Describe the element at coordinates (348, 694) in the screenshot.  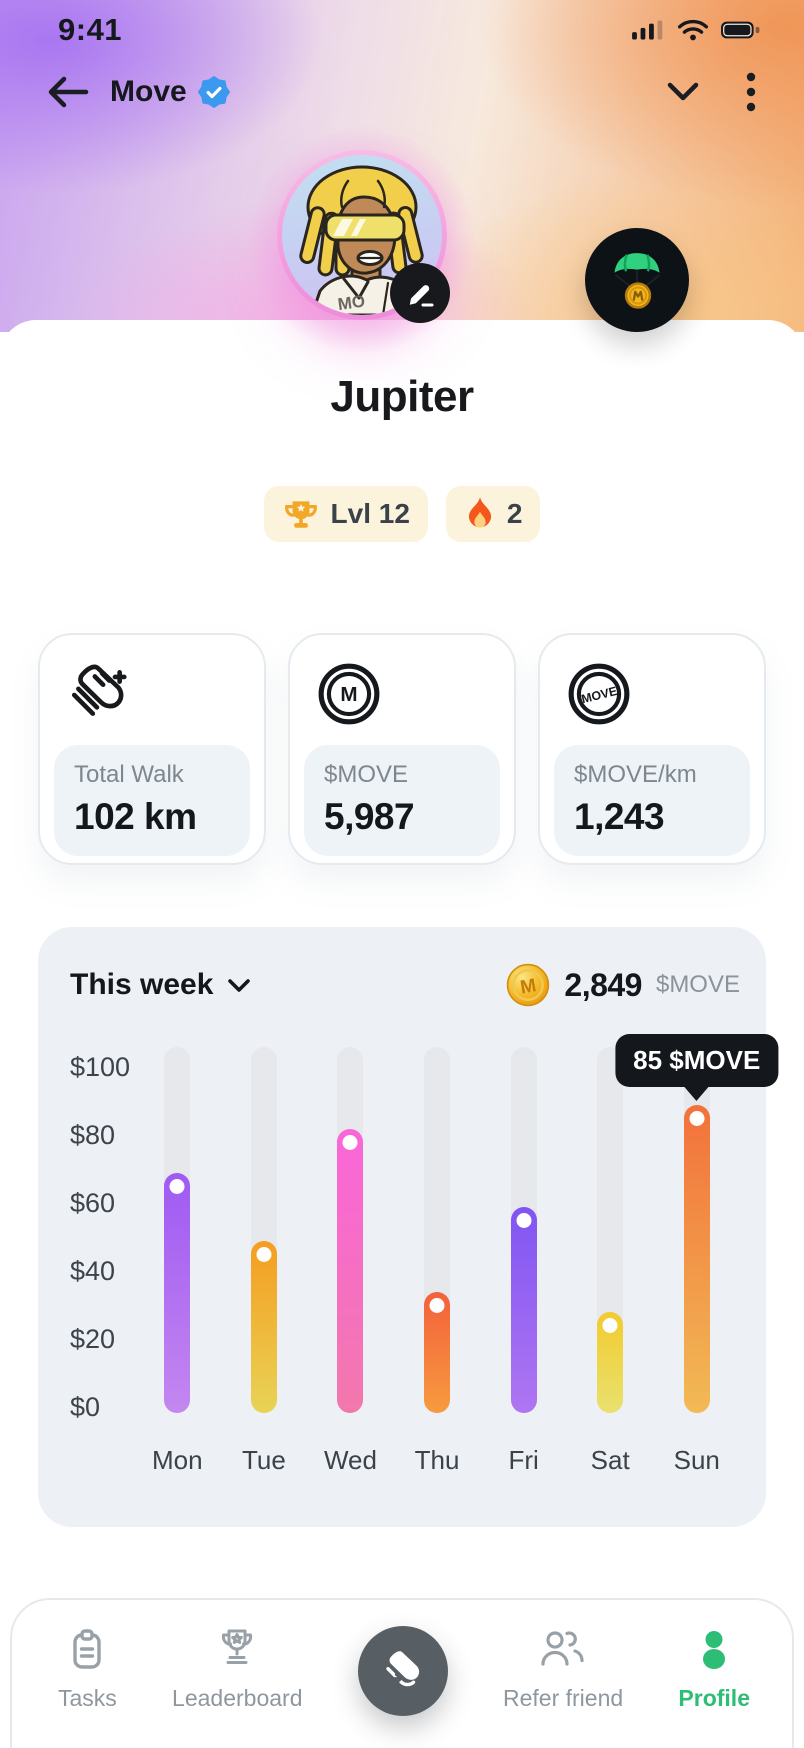
I see `svg-text: M` at that location.